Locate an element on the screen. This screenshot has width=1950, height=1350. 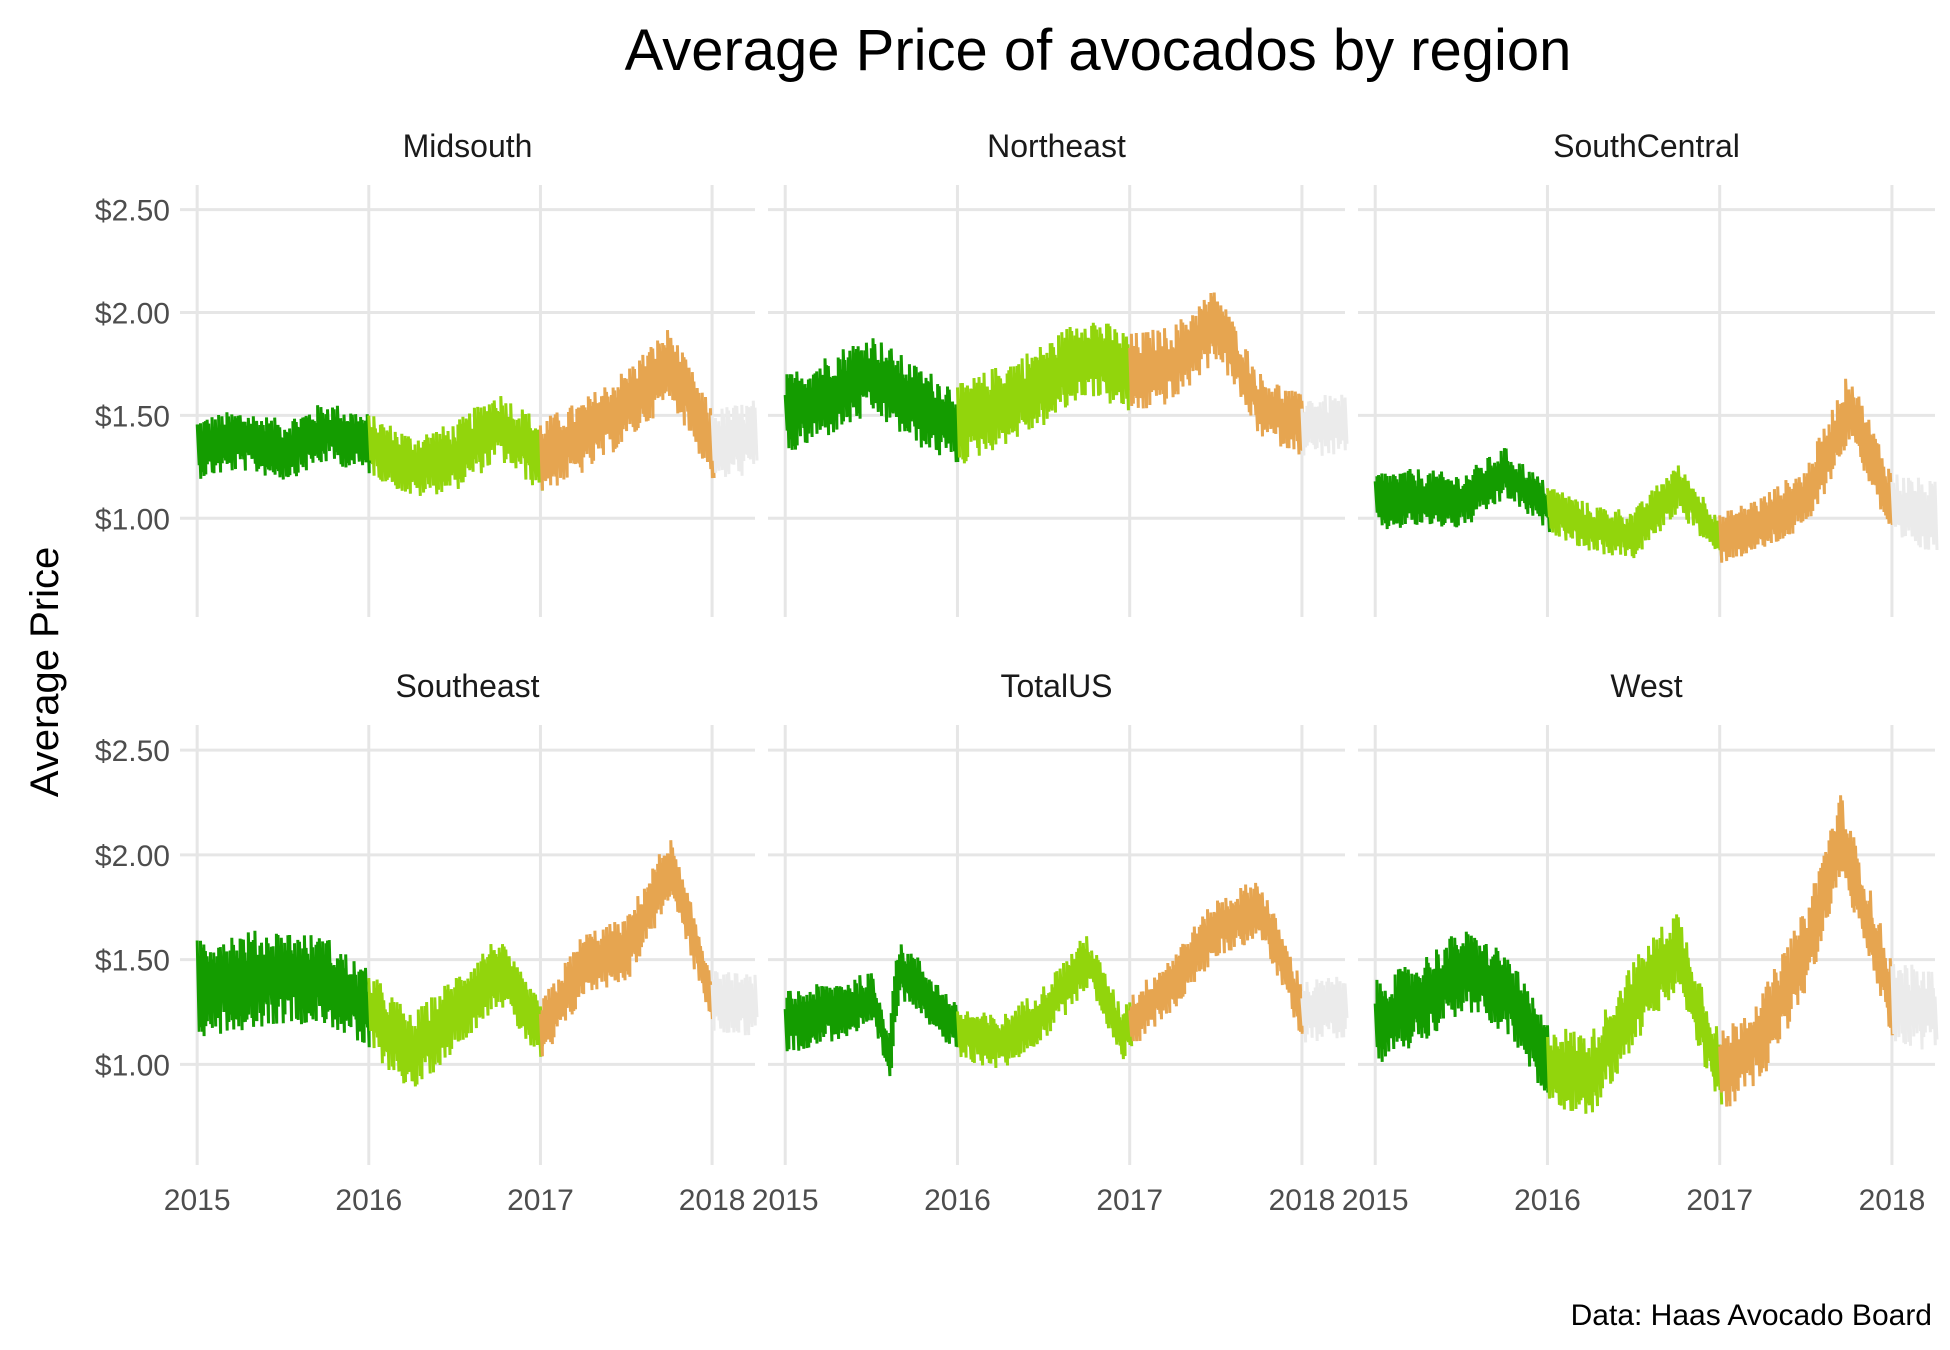
panel-west: West 2015 2016 2017 2018 is located at coordinates (1640, 942).